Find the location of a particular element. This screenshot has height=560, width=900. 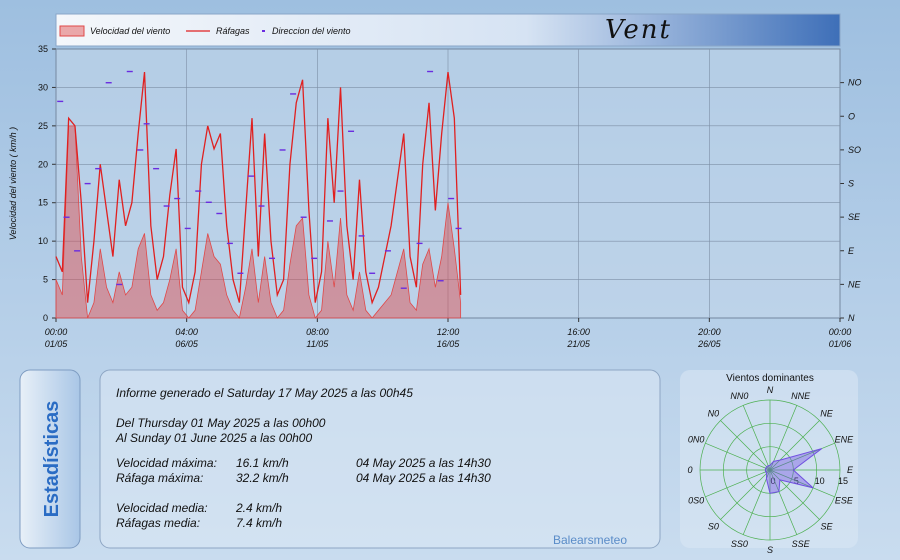

y-tick-label: 15 is located at coordinates (43, 203).